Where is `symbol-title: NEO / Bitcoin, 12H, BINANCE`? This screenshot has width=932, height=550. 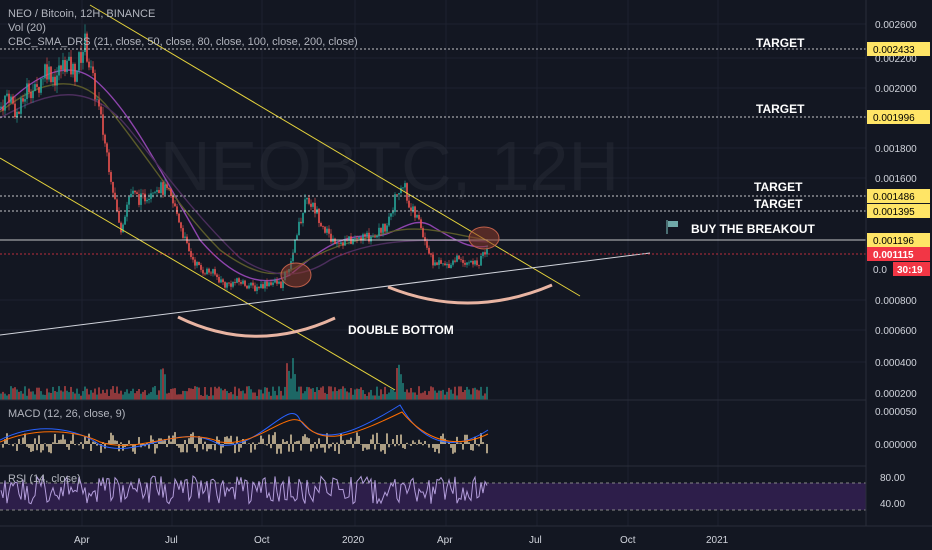
symbol-title: NEO / Bitcoin, 12H, BINANCE is located at coordinates (81, 14).